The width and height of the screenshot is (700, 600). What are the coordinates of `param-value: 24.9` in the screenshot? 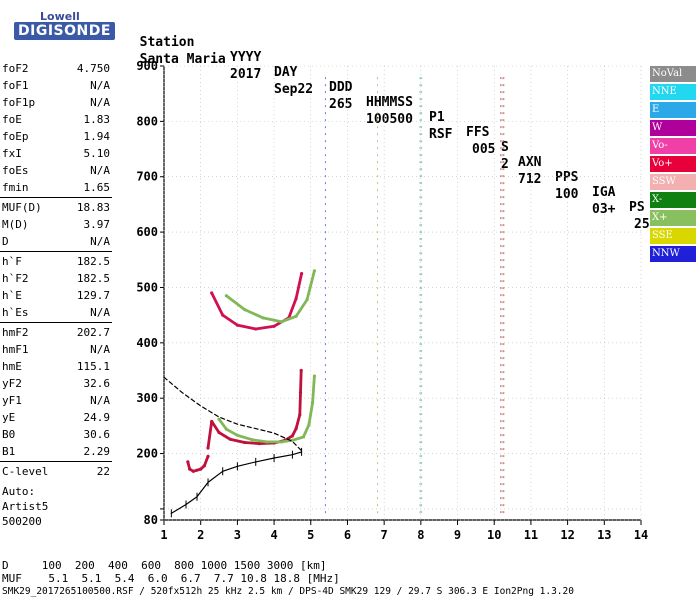 It's located at (97, 417).